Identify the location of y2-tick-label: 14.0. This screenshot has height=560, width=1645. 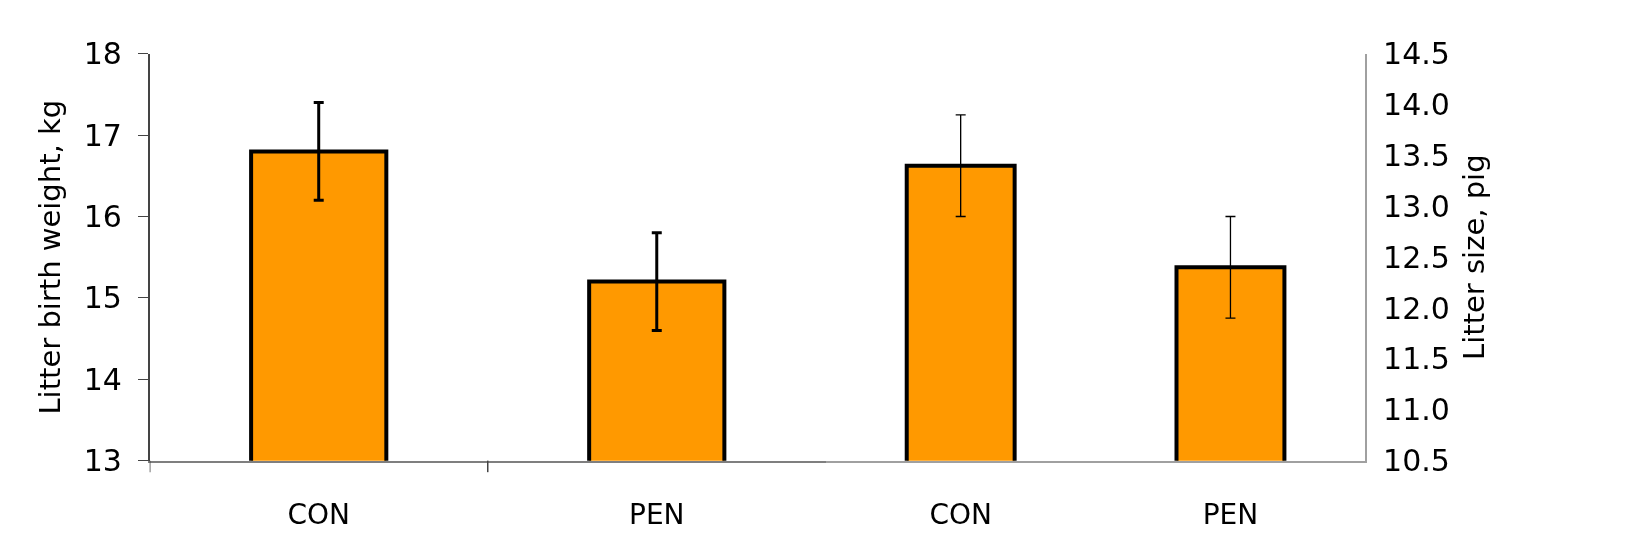
(1416, 105).